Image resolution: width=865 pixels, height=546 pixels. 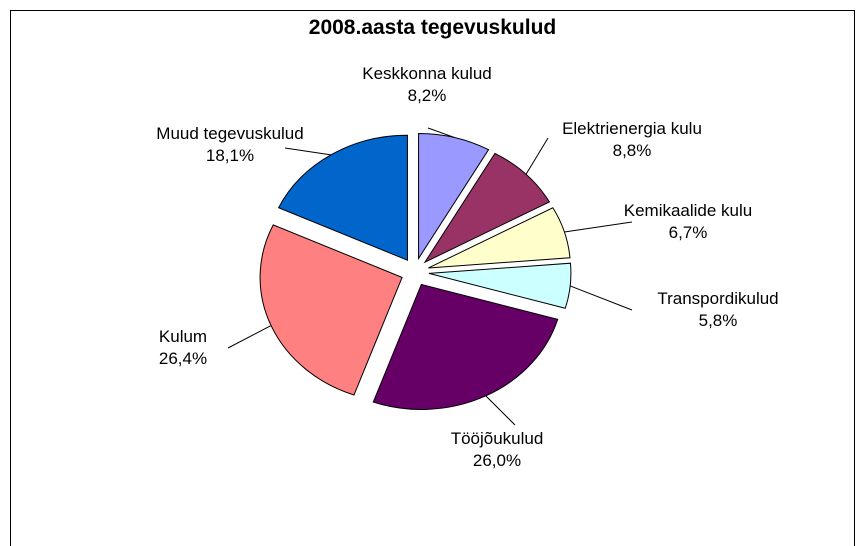 I want to click on value-label: 6,7%, so click(x=688, y=232).